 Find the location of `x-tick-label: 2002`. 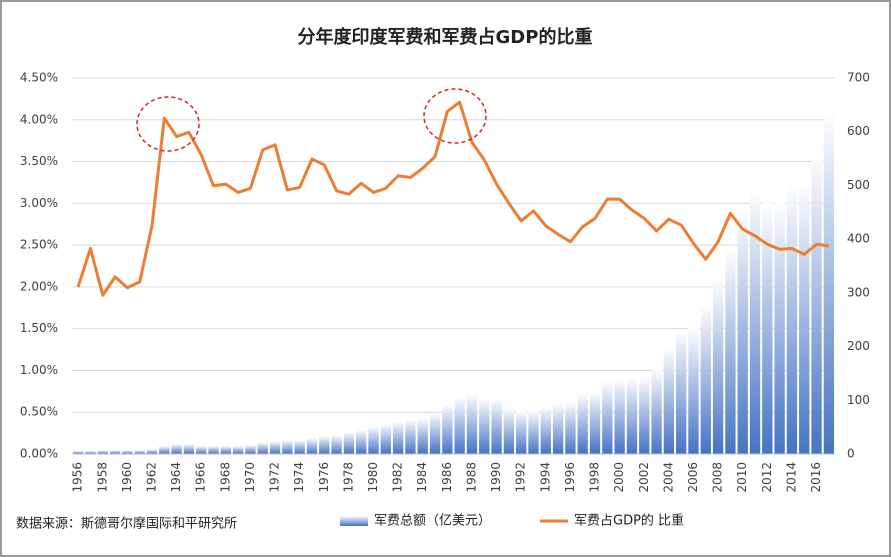

x-tick-label: 2002 is located at coordinates (644, 477).